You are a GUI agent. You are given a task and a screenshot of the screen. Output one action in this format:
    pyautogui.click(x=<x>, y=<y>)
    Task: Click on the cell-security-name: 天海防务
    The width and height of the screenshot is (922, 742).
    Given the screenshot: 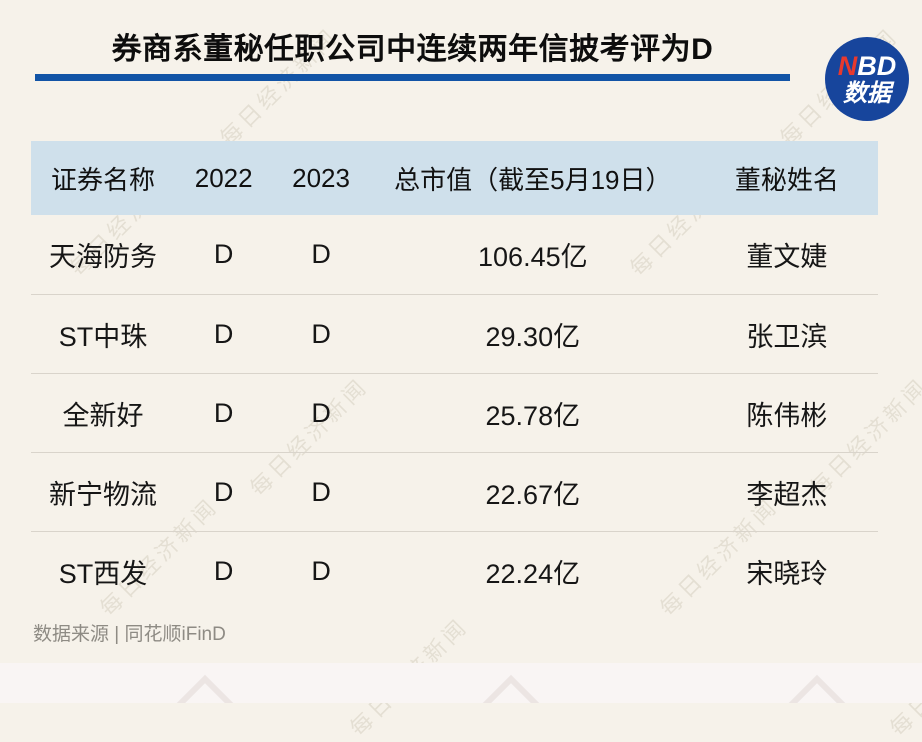 What is the action you would take?
    pyautogui.click(x=102, y=257)
    